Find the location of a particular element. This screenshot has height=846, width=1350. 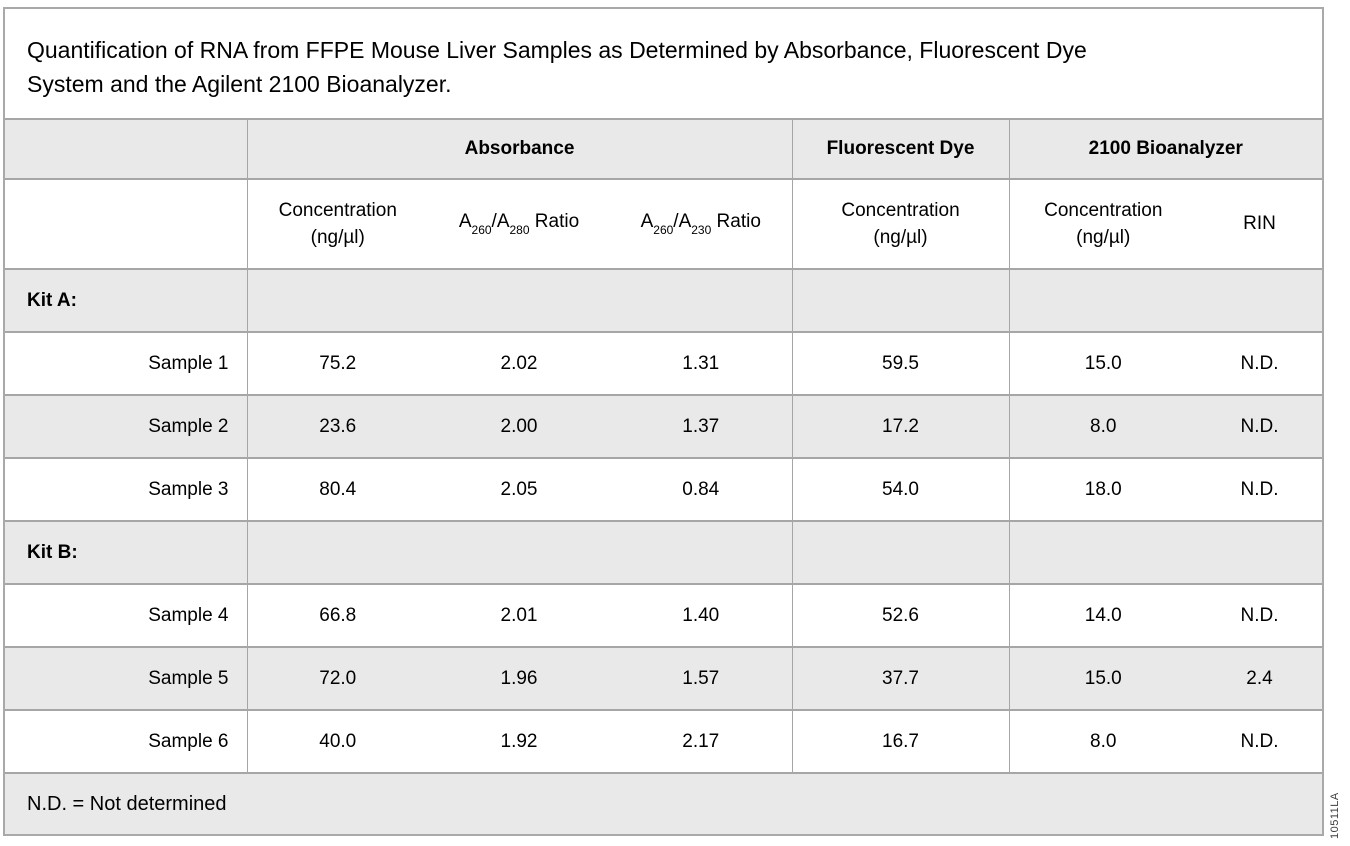

table-row-sample-4: Sample 4 66.8 2.01 1.40 52.6 14.0 N.D. is located at coordinates (664, 615).